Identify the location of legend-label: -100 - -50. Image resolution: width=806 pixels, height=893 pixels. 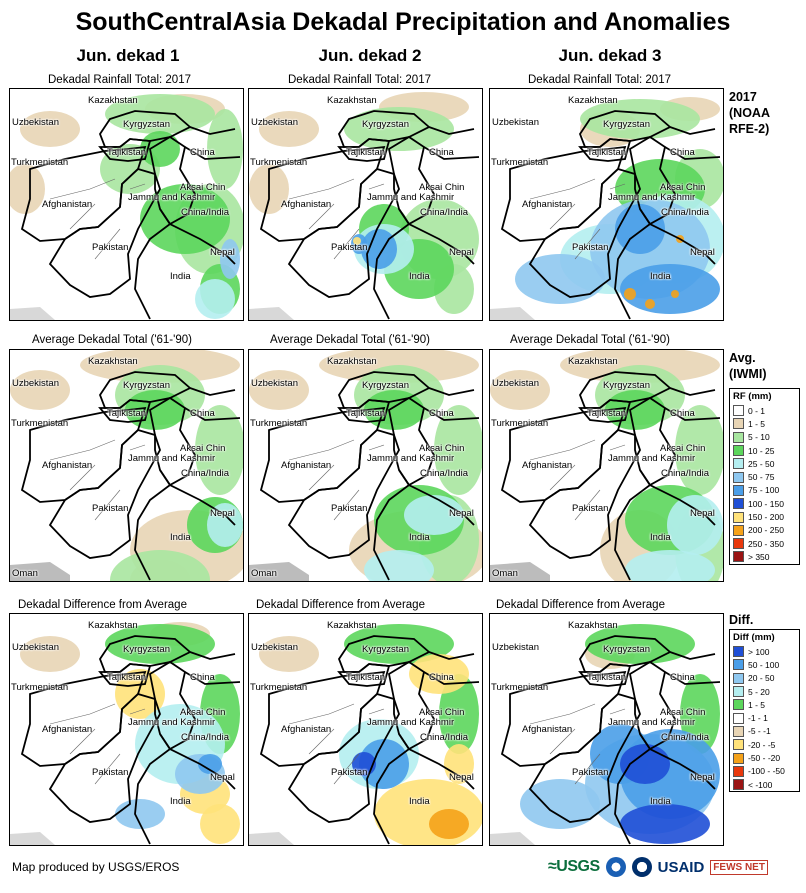
(766, 771).